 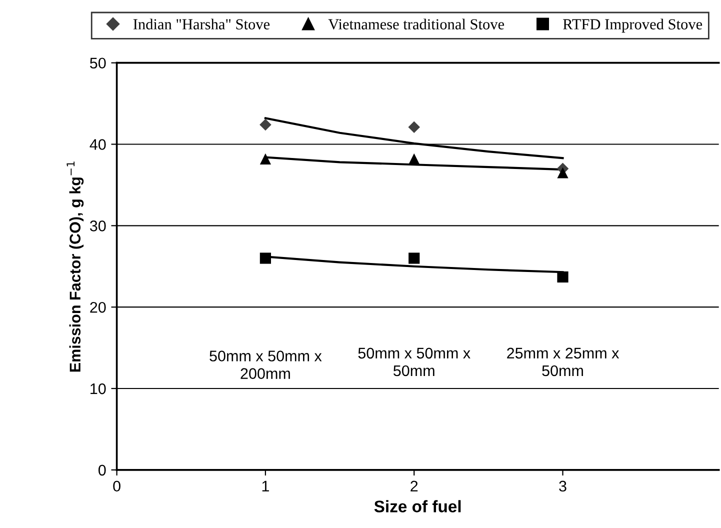 I want to click on annotation: 50mm x 50mm x 50mm, so click(x=414, y=362).